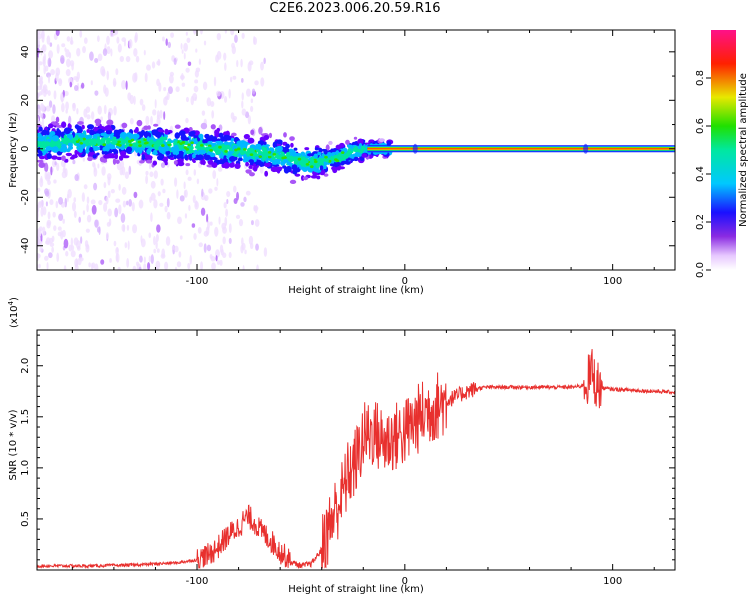 This screenshot has width=750, height=600. I want to click on snr-multiplier-base: (x10, so click(14, 316).